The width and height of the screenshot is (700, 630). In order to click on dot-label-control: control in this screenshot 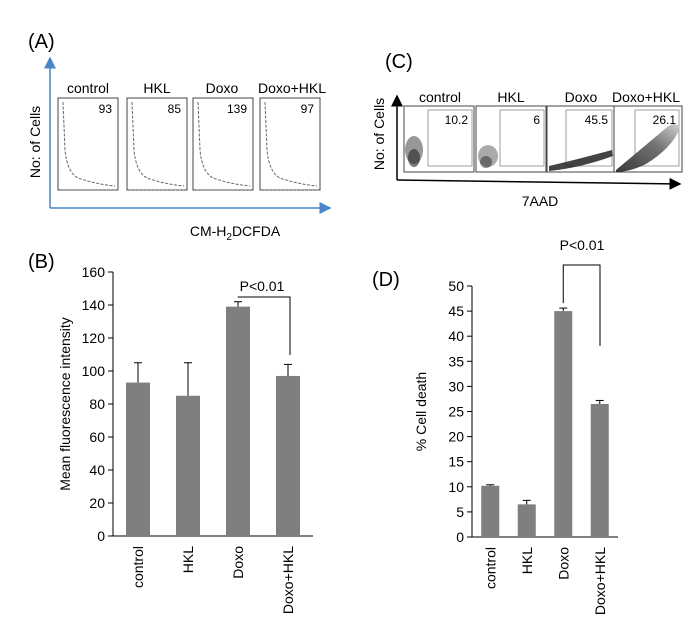, I will do `click(440, 97)`.